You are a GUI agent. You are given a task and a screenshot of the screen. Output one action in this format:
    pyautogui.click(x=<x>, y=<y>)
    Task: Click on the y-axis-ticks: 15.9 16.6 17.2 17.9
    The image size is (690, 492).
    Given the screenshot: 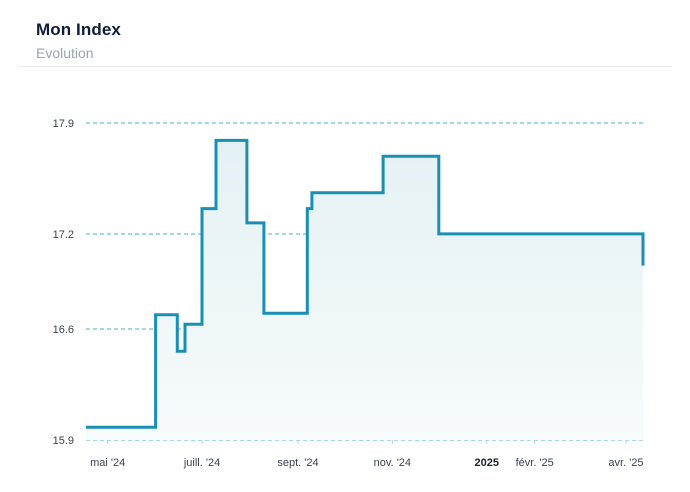 What is the action you would take?
    pyautogui.click(x=63, y=282)
    